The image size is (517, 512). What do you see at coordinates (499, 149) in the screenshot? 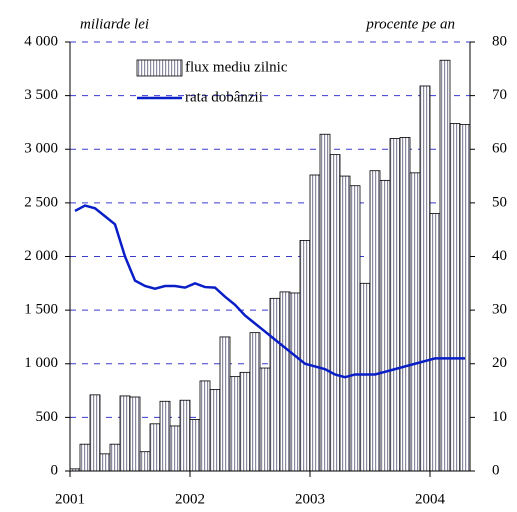
I see `y2-tick-label: 60` at bounding box center [499, 149].